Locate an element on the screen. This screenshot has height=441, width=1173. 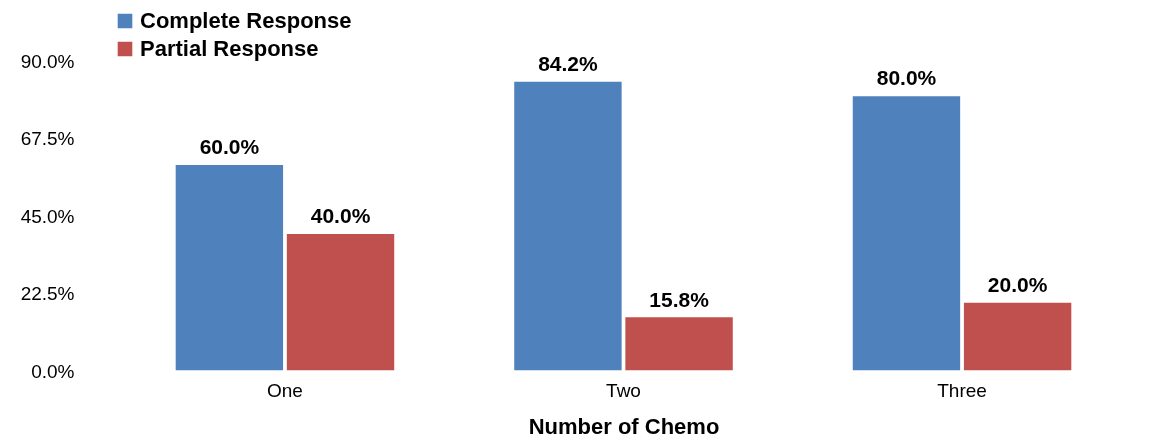
text: 60.0% is located at coordinates (229, 147).